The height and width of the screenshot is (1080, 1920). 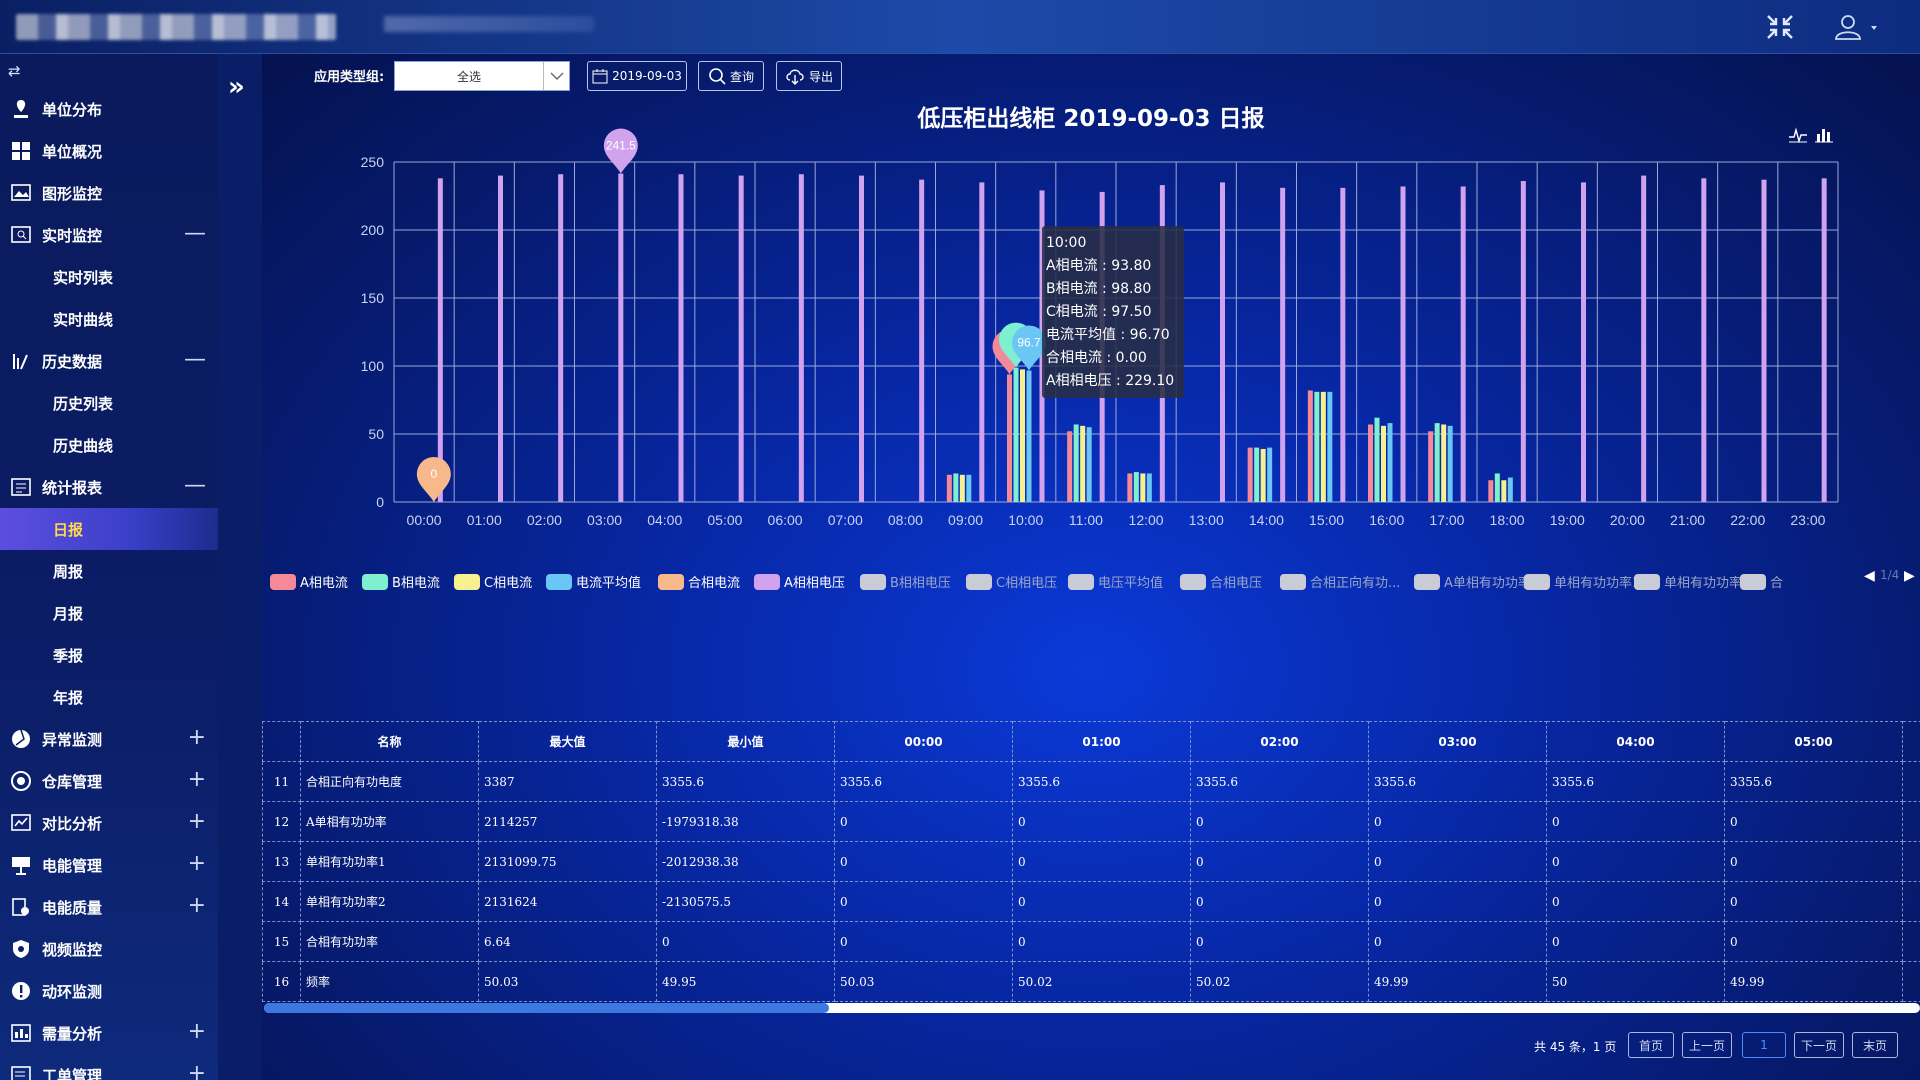 I want to click on sidebar-subitem: 月报, so click(x=68, y=613).